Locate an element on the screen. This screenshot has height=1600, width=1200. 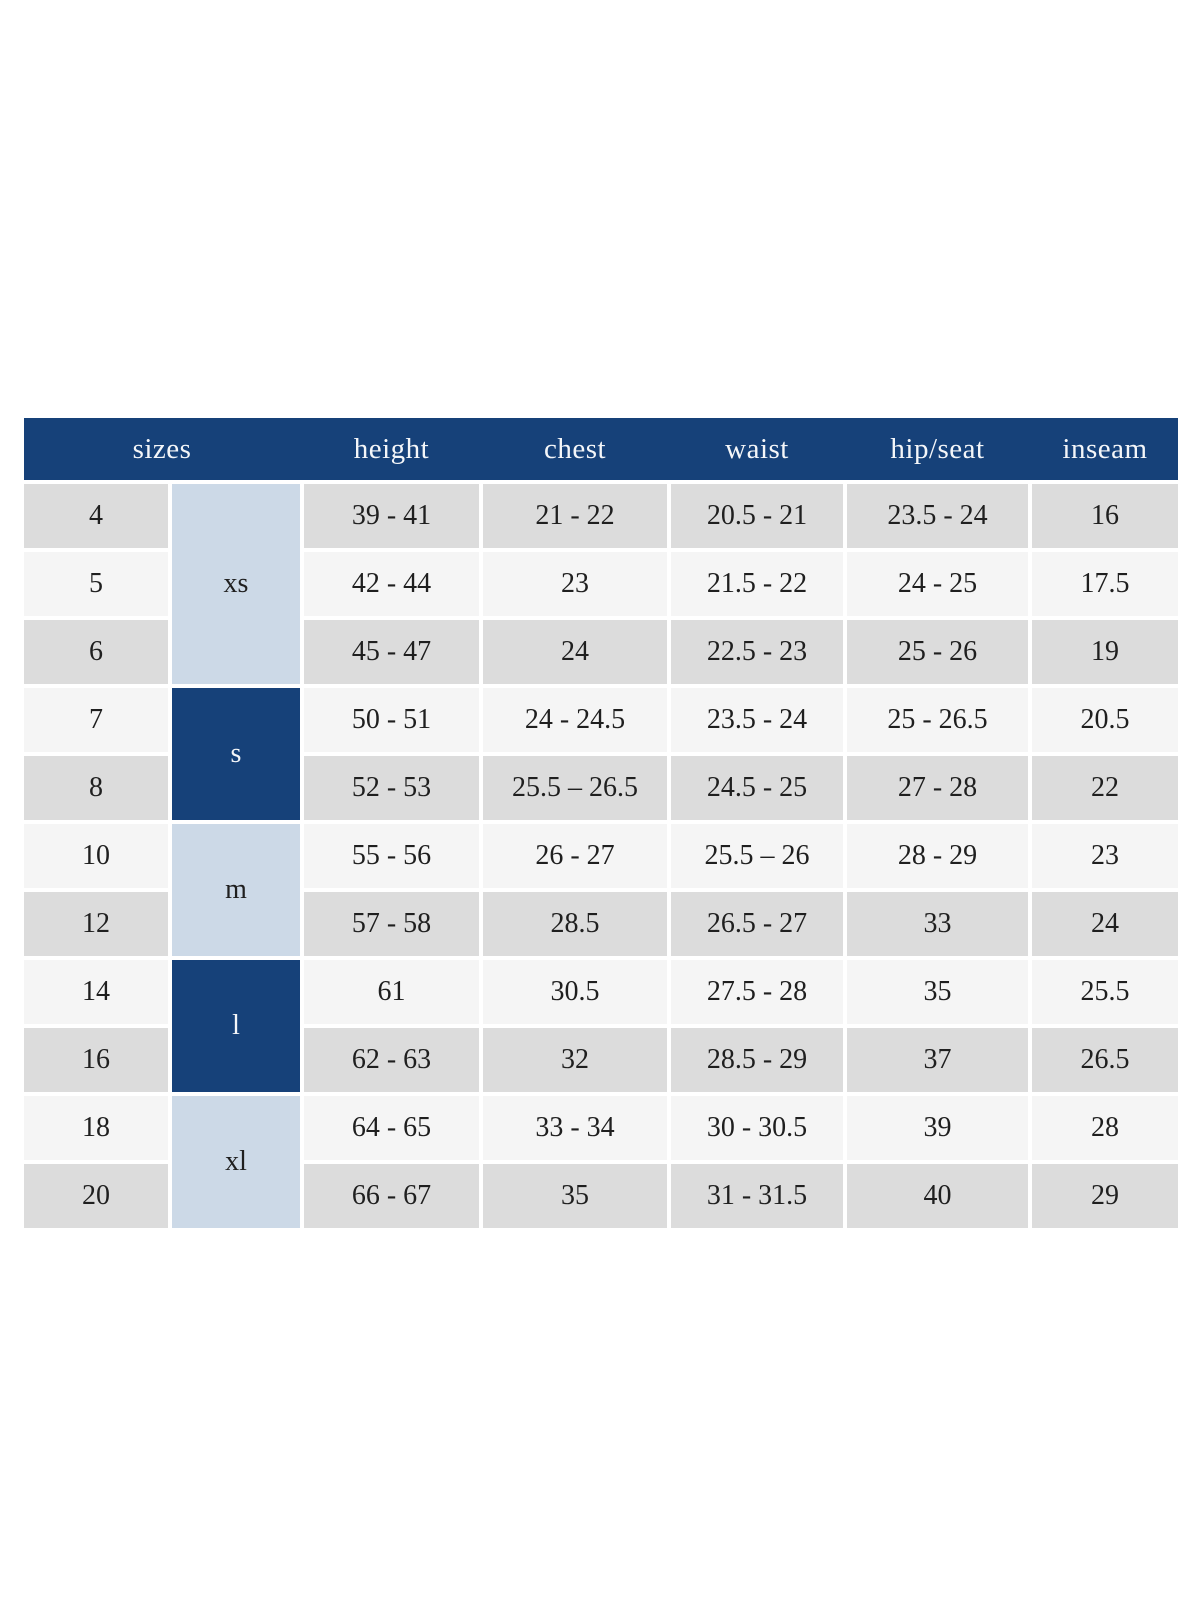
inseam-cell: 22 is located at coordinates (1105, 788).